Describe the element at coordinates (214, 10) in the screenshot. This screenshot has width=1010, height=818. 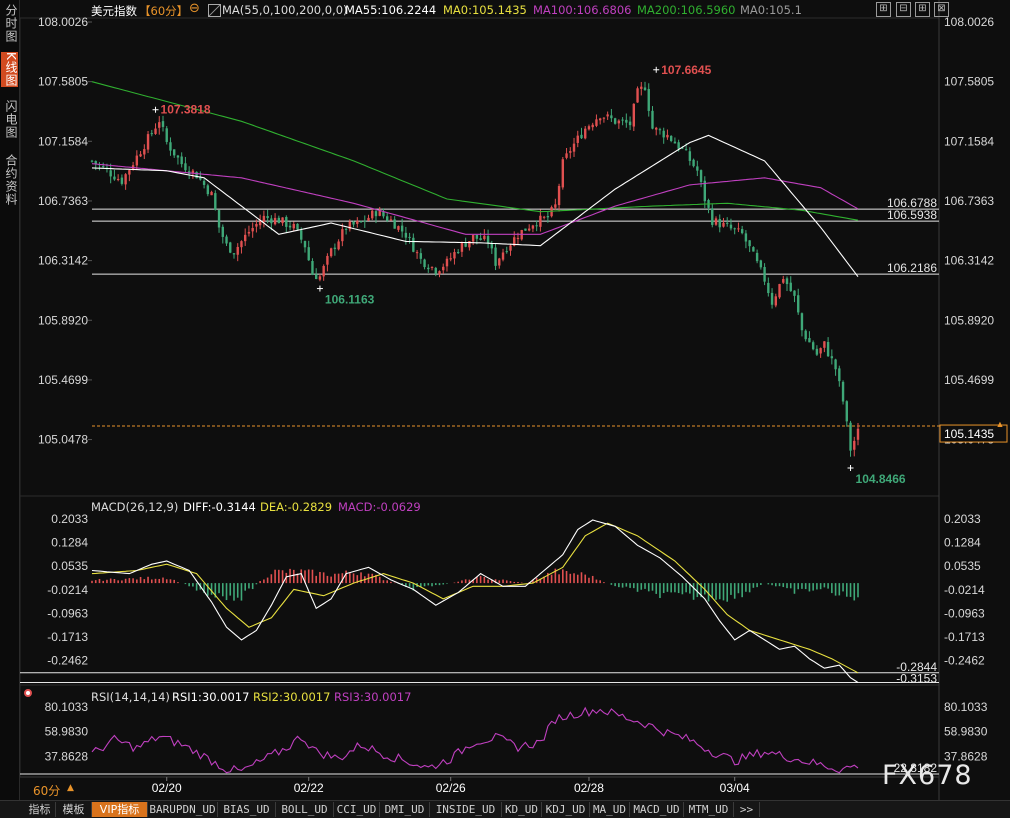
I see `indicator-icon` at that location.